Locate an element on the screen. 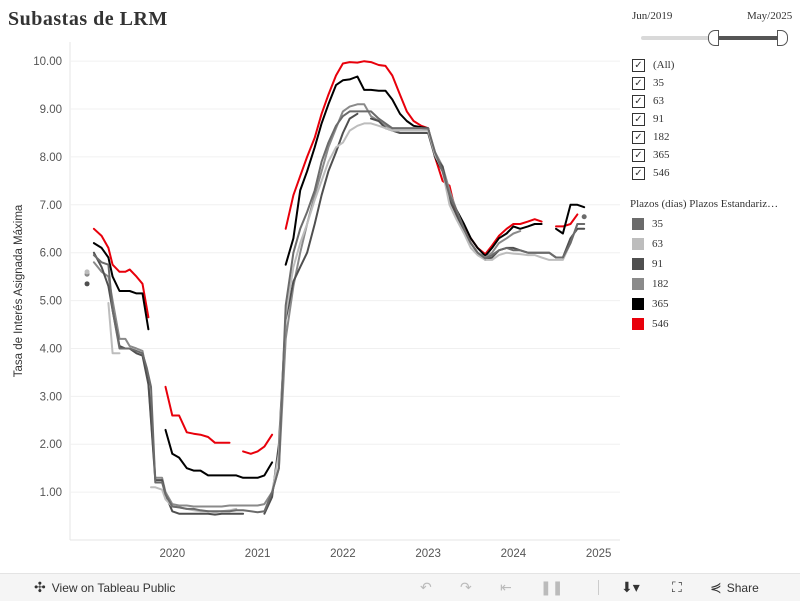  footer-separator is located at coordinates (598, 587).